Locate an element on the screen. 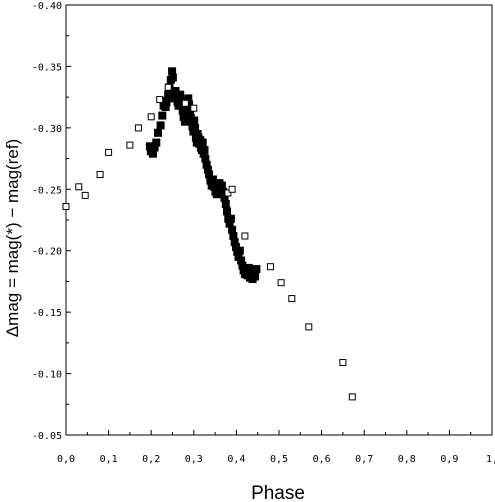 The height and width of the screenshot is (502, 495). x-tick-label: 0,5 is located at coordinates (279, 459).